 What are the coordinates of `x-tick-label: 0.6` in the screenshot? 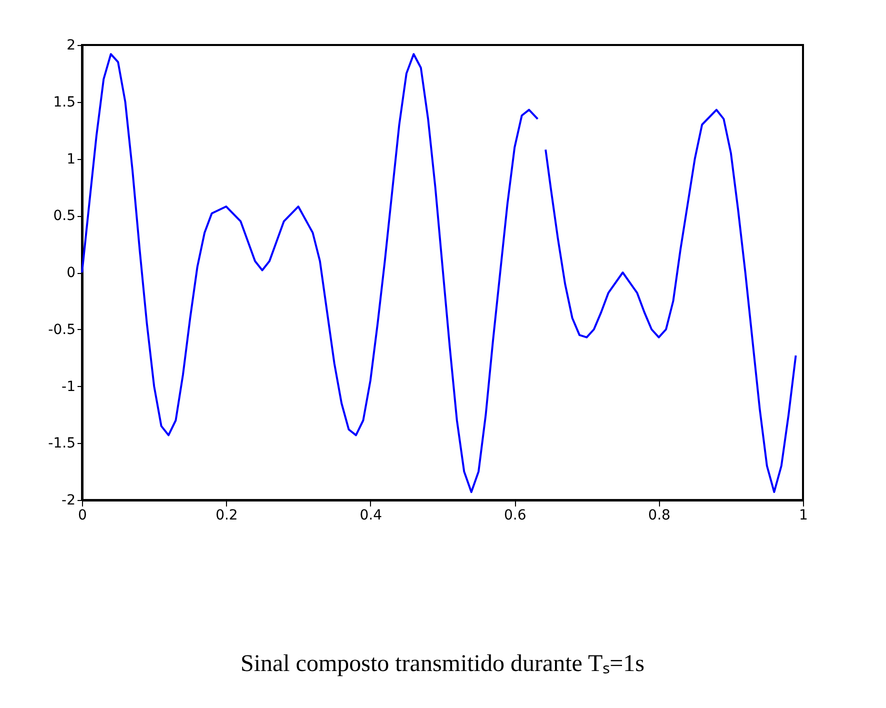 It's located at (515, 516).